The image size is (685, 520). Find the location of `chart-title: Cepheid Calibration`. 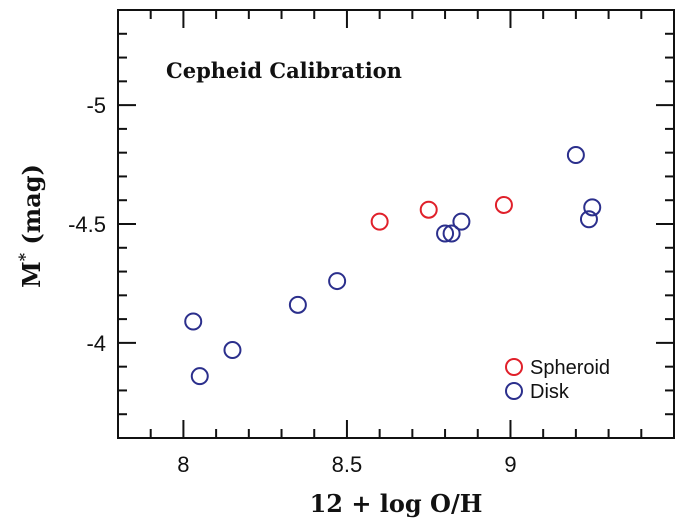

chart-title: Cepheid Calibration is located at coordinates (284, 70).